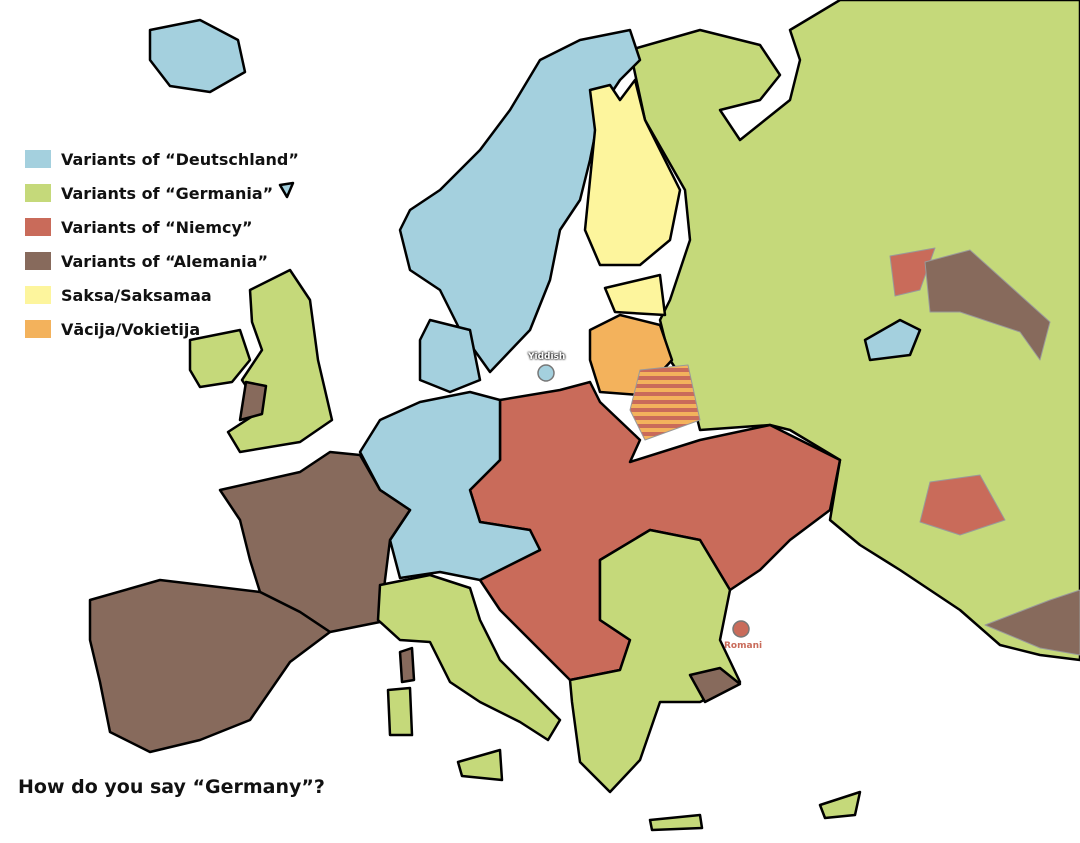 The height and width of the screenshot is (843, 1080). Describe the element at coordinates (987, 305) in the screenshot. I see `region-russia-brown-patch` at that location.